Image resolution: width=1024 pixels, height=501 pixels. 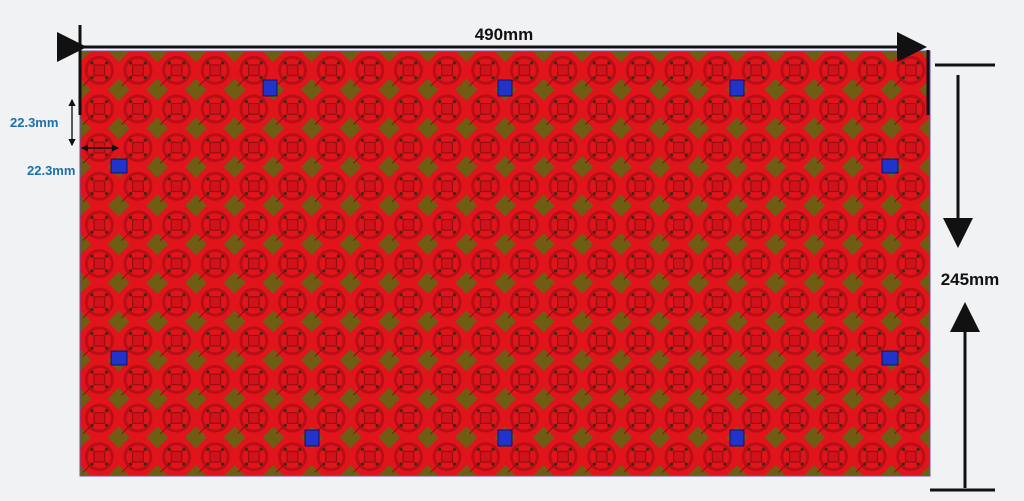 What do you see at coordinates (970, 279) in the screenshot?
I see `height-label: 245mm` at bounding box center [970, 279].